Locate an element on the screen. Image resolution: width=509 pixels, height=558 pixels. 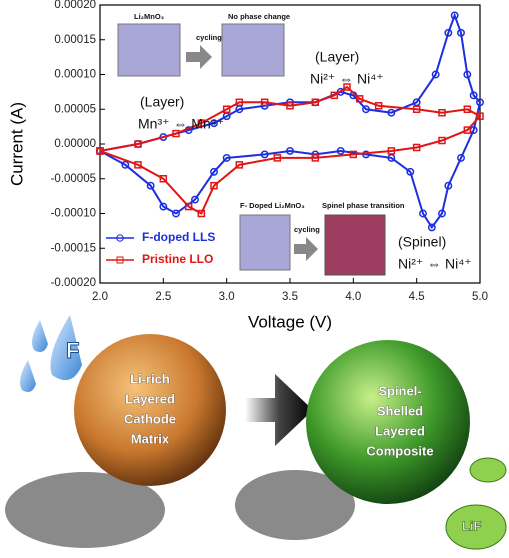
inset-label: F- Doped Li₂MnO₃ is located at coordinates (272, 205).